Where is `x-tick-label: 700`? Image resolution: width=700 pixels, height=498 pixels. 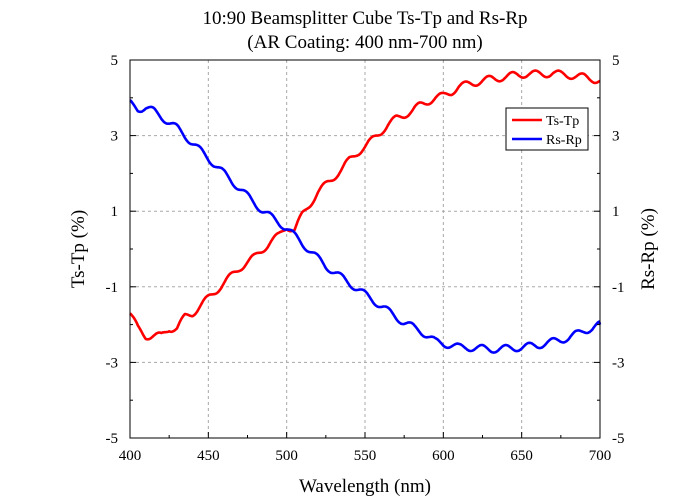
x-tick-label: 700 is located at coordinates (600, 456).